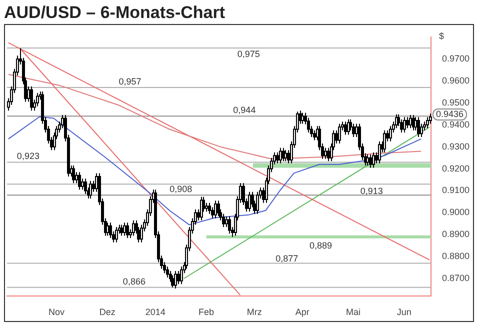 The image size is (480, 327). What do you see at coordinates (456, 146) in the screenshot?
I see `y-tick-label: 0.9300` at bounding box center [456, 146].